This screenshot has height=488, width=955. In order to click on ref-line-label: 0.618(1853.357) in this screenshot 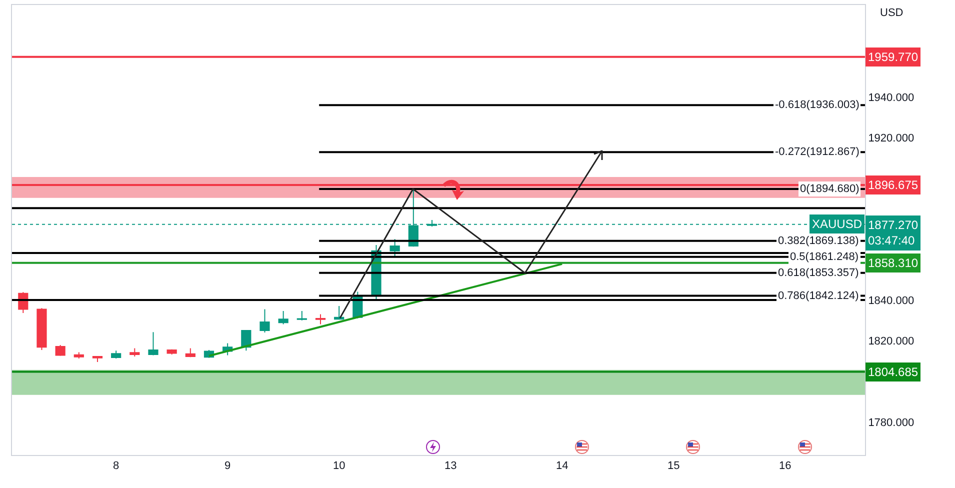, I will do `click(818, 273)`.